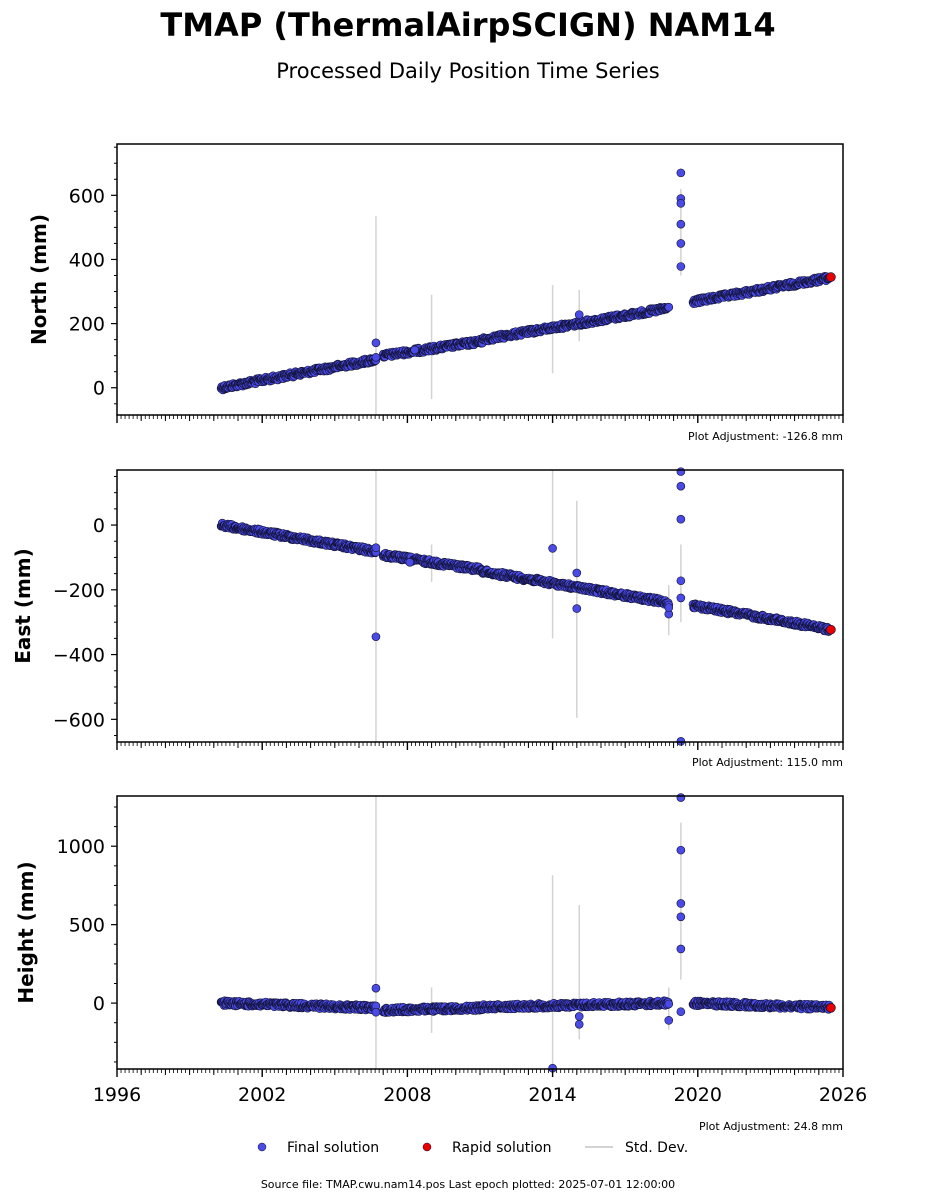  I want to click on x-tick-label: 2008, so click(407, 1095).